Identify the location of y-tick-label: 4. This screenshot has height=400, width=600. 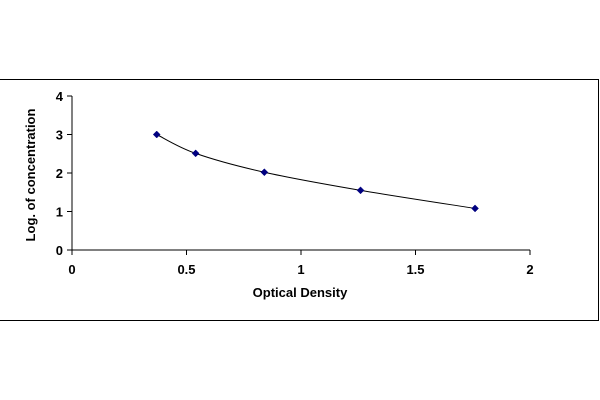
(60, 96).